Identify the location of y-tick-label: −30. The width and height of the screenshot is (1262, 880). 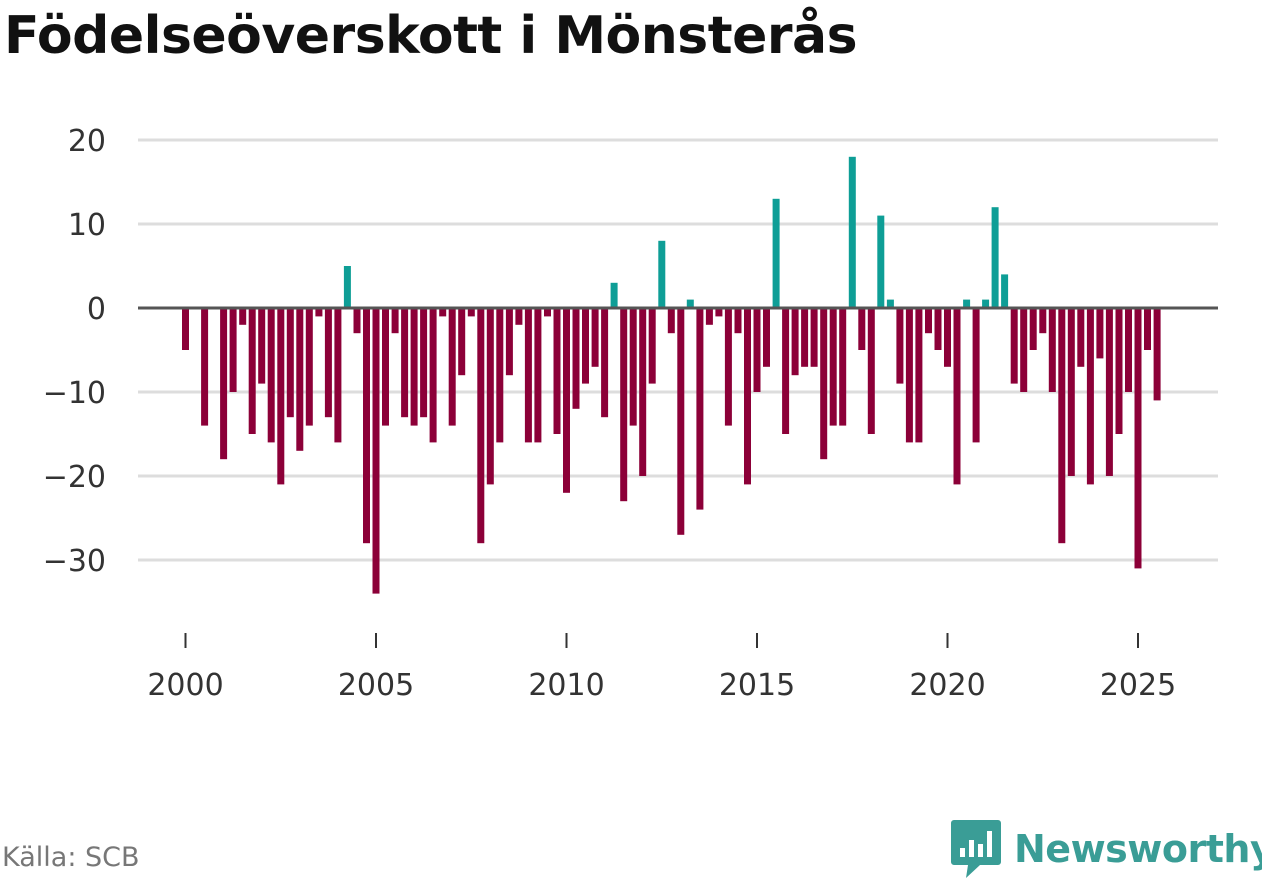
(74, 561).